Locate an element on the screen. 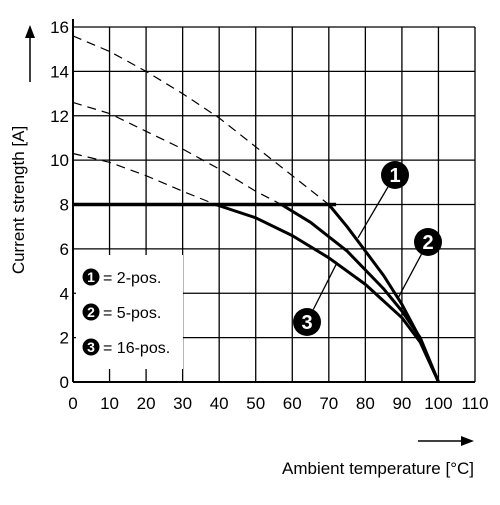 This screenshot has height=505, width=500. x-tick-label: 90 is located at coordinates (401, 403).